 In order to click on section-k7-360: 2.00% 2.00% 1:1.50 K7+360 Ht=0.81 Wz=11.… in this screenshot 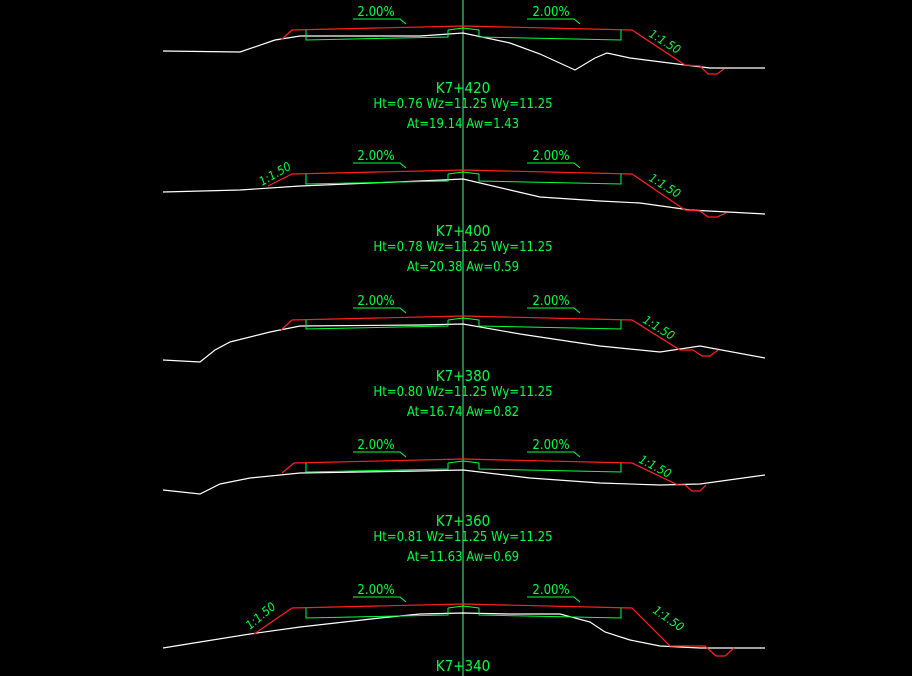, I will do `click(464, 501)`.